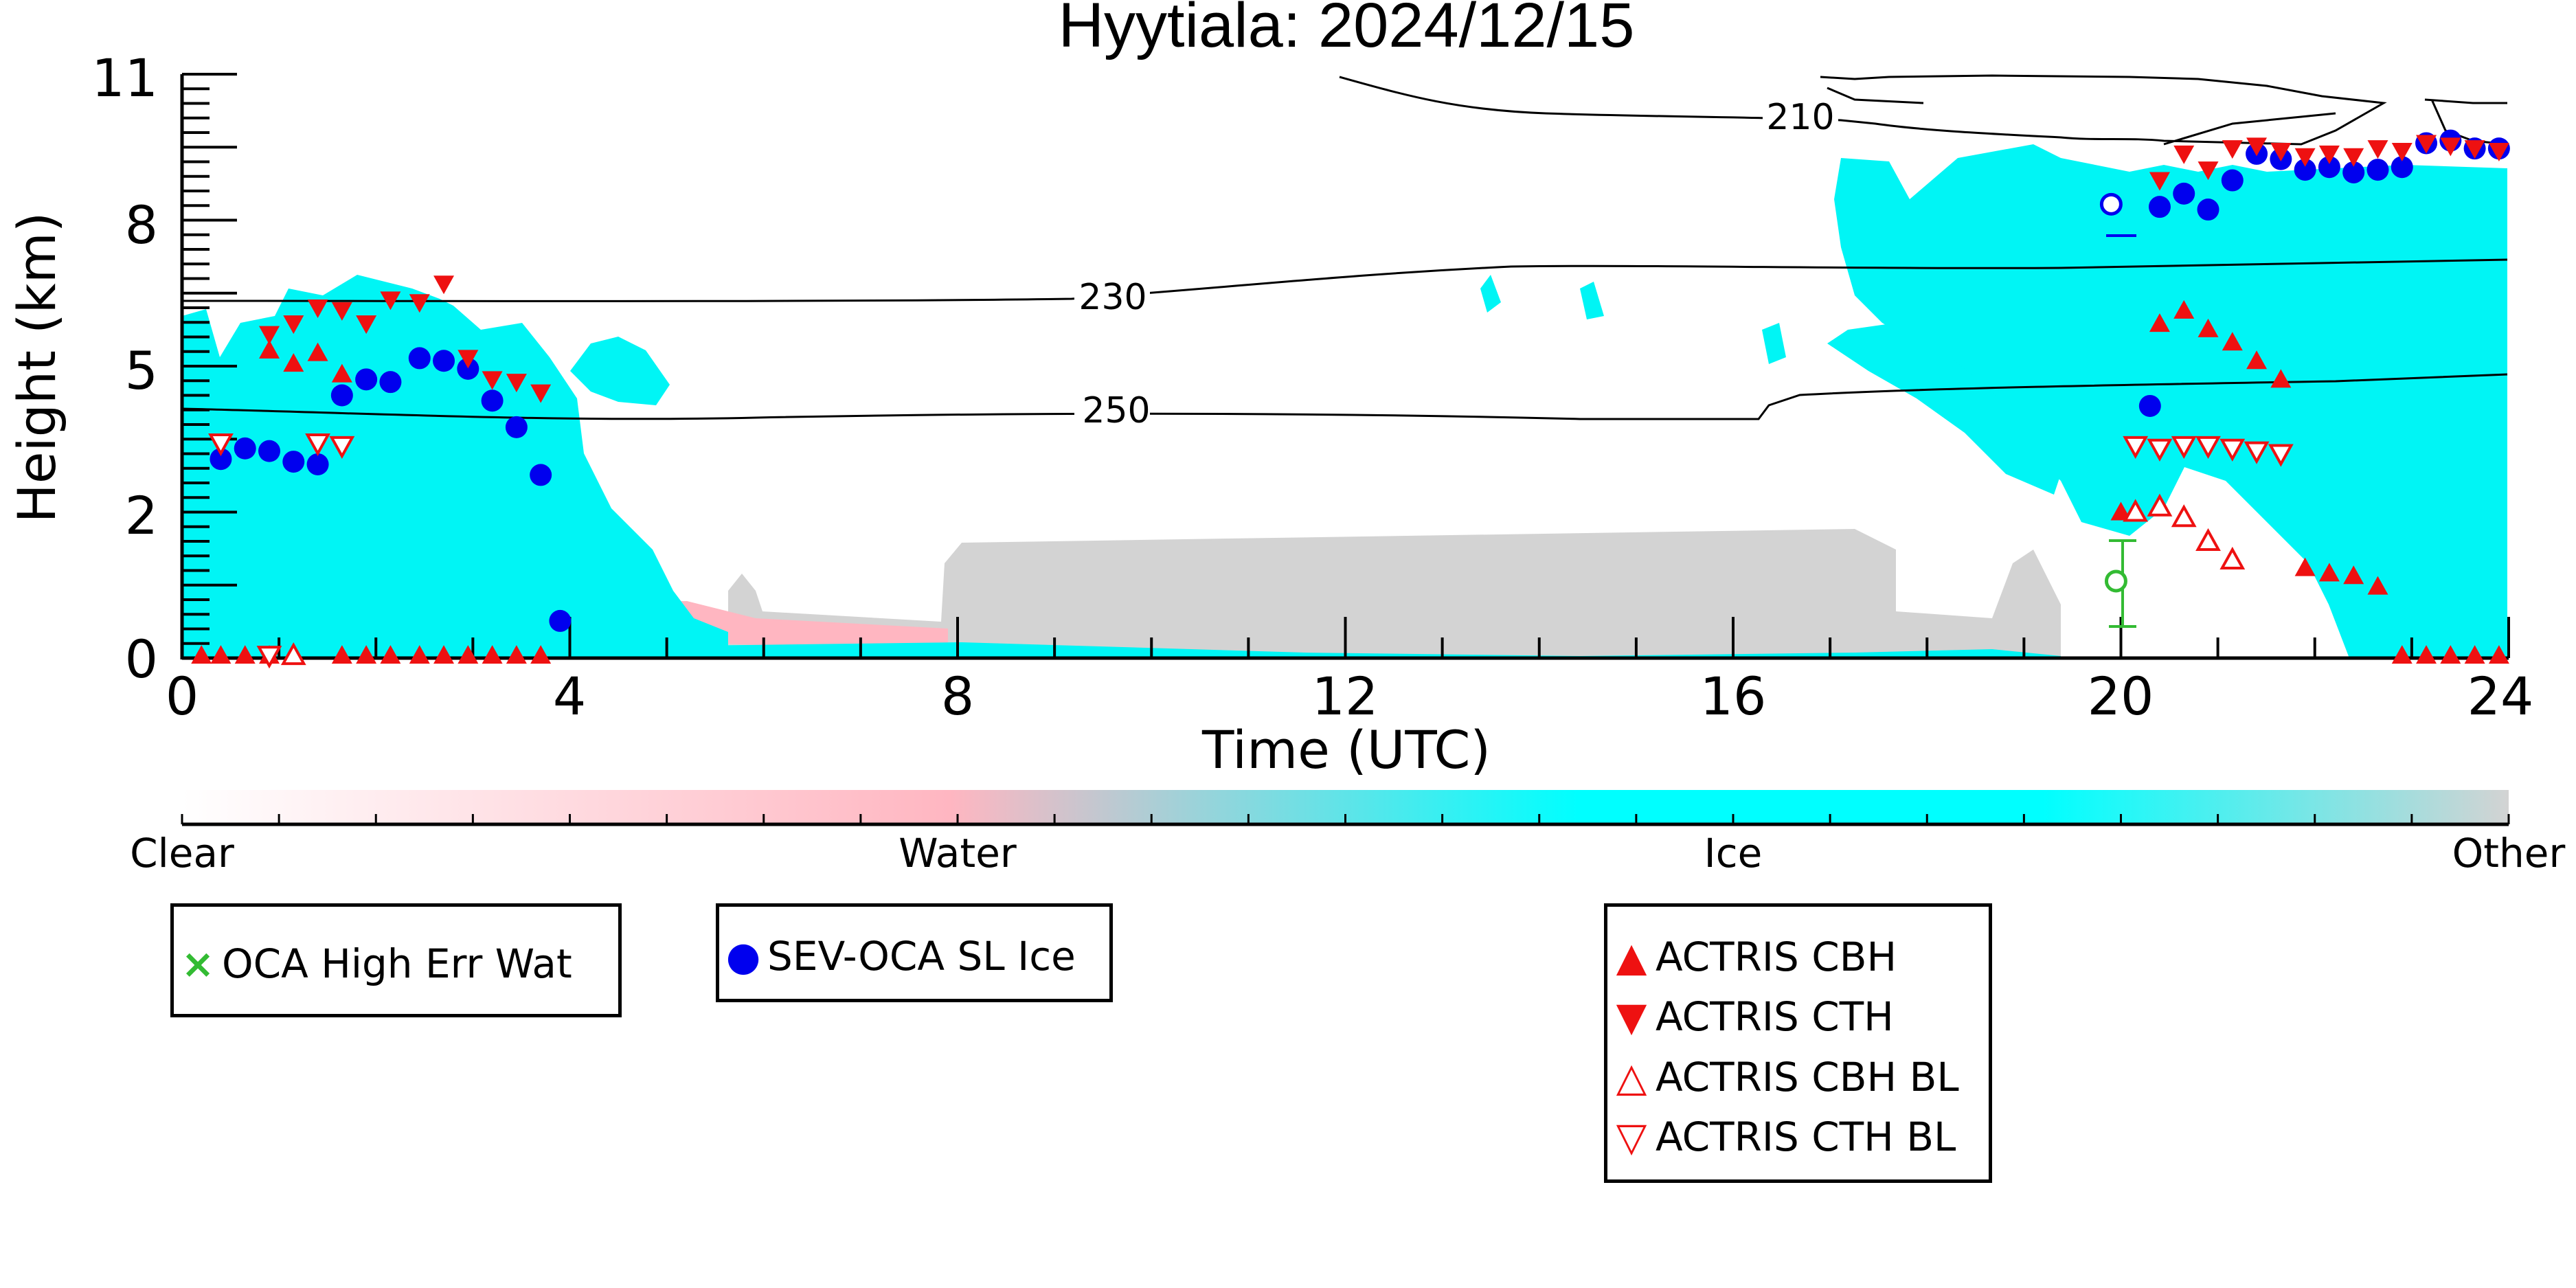 The height and width of the screenshot is (1288, 2576). What do you see at coordinates (1775, 1016) in the screenshot?
I see `legend-label: ACTRIS CTH` at bounding box center [1775, 1016].